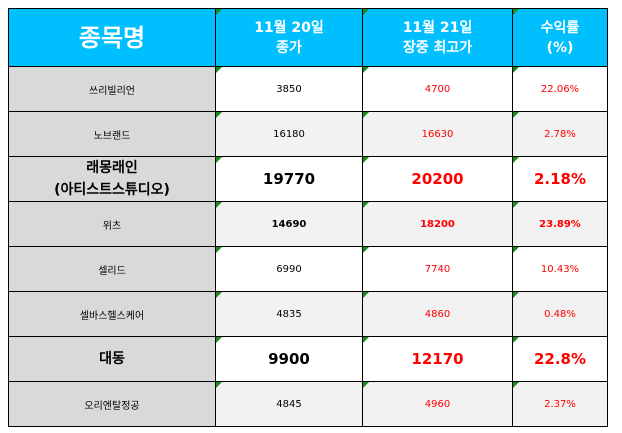 The height and width of the screenshot is (433, 622). What do you see at coordinates (437, 179) in the screenshot?
I see `intraday-high: 20200` at bounding box center [437, 179].